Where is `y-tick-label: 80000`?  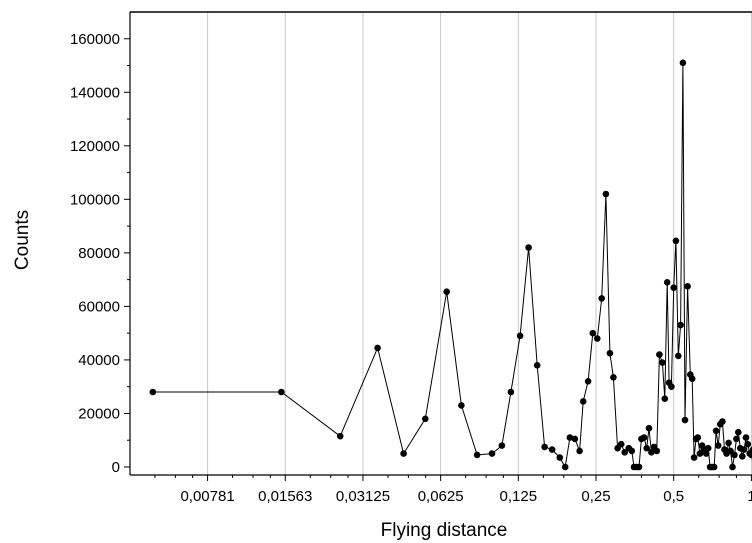 y-tick-label: 80000 is located at coordinates (99, 253).